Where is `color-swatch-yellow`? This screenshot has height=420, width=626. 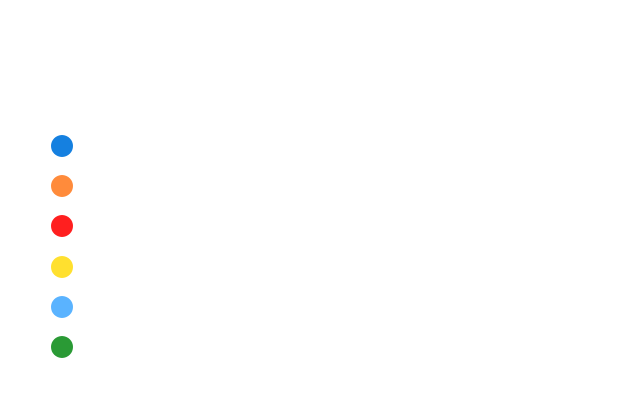
color-swatch-yellow is located at coordinates (62, 266).